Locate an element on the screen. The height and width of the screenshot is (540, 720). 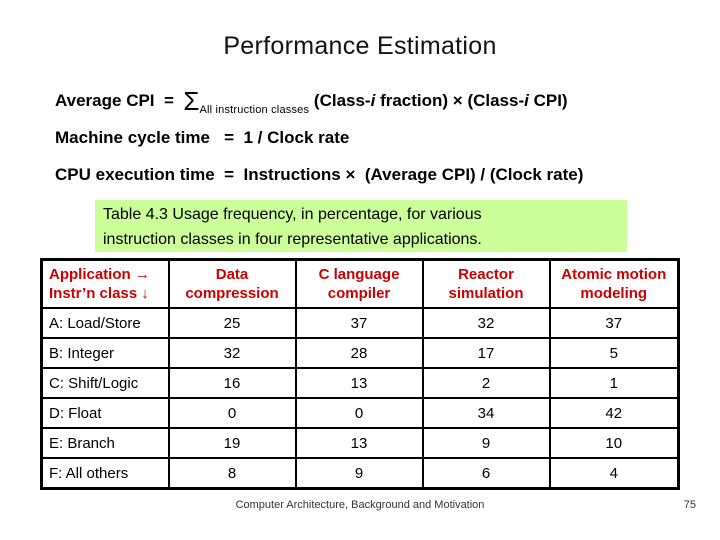
table-row: F: All others 8 9 6 4 is located at coordinates (360, 473).